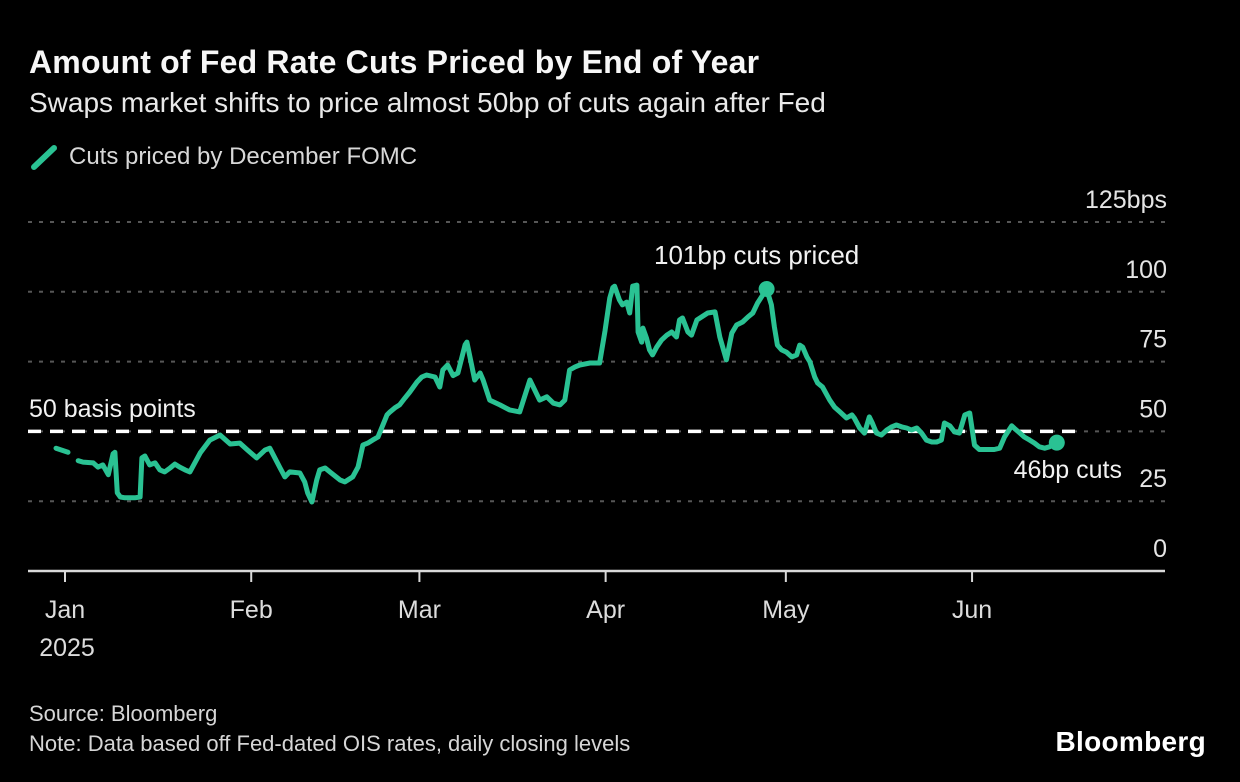 This screenshot has height=782, width=1240. What do you see at coordinates (972, 610) in the screenshot?
I see `x-axis-label-Jun: Jun` at bounding box center [972, 610].